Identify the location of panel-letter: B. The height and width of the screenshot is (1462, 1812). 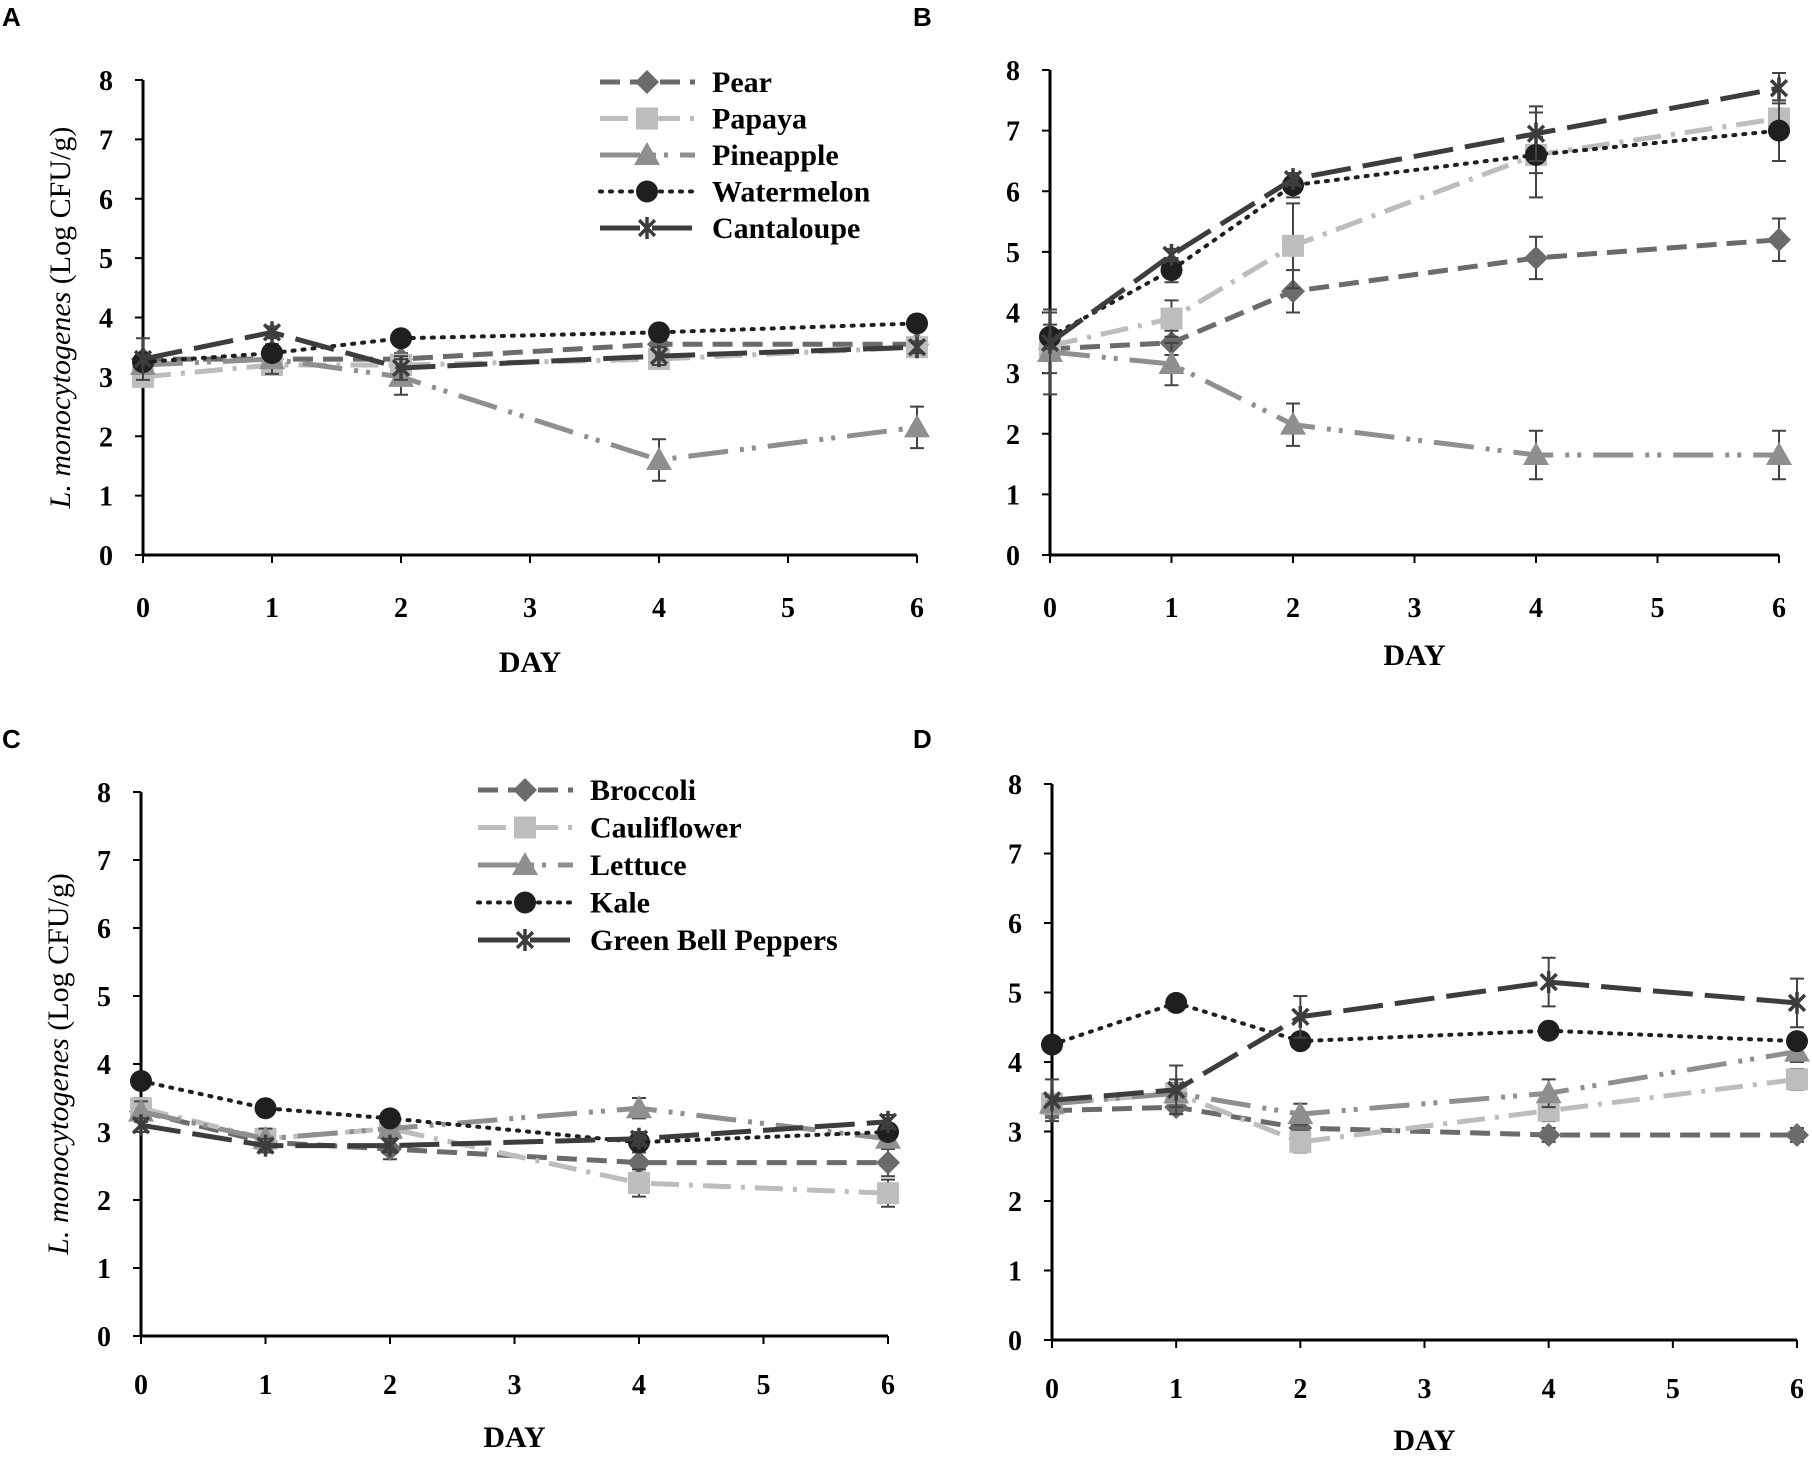
(922, 17).